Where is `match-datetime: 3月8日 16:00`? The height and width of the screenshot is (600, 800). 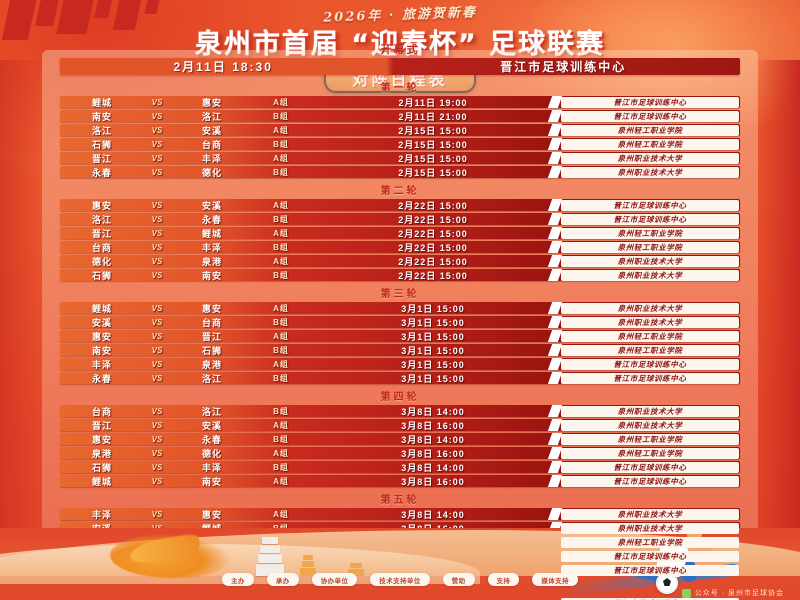
match-datetime: 3月8日 16:00 is located at coordinates (433, 453).